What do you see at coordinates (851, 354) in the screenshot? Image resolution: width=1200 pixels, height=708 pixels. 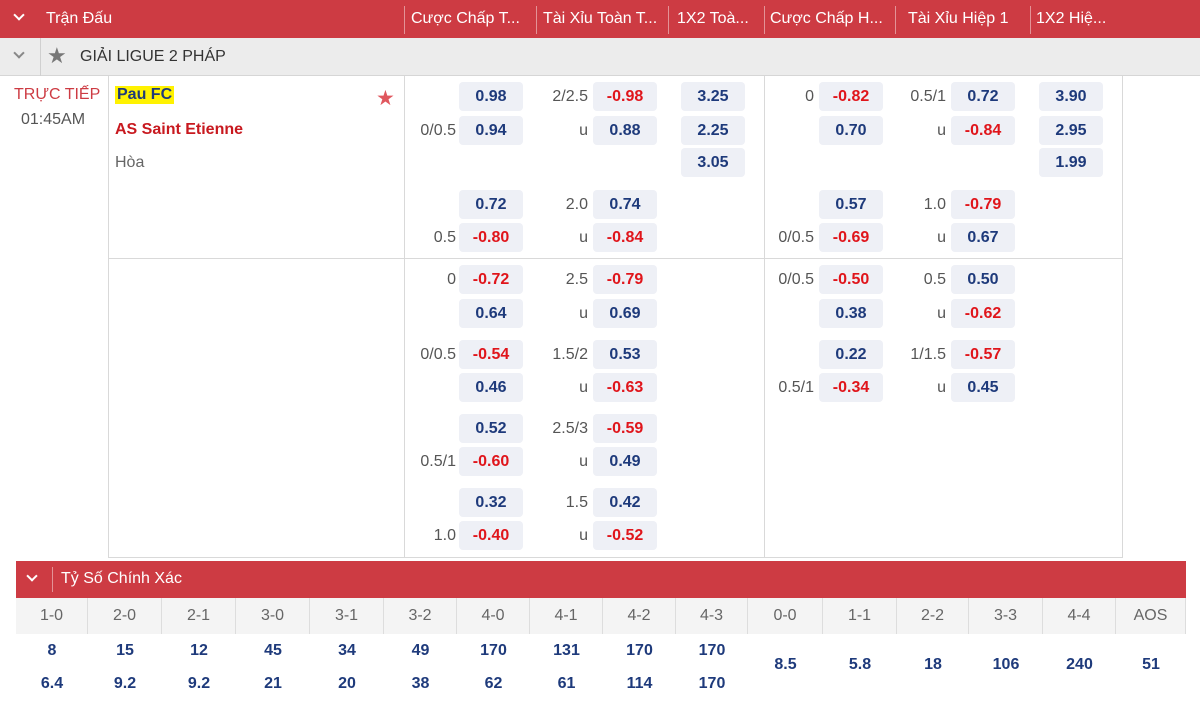 I see `odds-cell: 0.22` at bounding box center [851, 354].